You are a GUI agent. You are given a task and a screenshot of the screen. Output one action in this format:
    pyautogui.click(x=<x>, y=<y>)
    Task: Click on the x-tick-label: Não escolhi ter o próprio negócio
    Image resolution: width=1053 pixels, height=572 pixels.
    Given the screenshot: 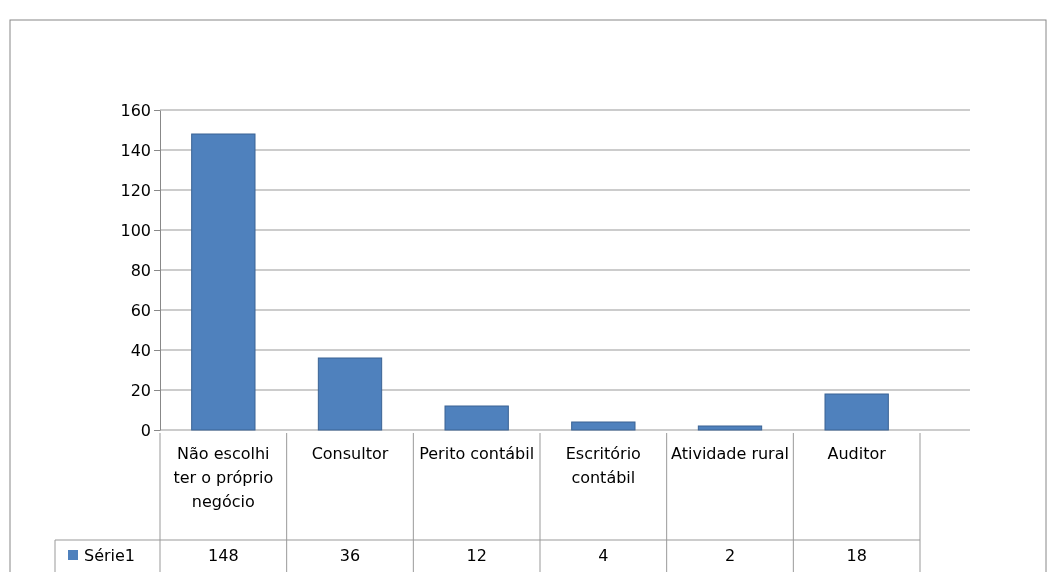 What is the action you would take?
    pyautogui.click(x=223, y=477)
    